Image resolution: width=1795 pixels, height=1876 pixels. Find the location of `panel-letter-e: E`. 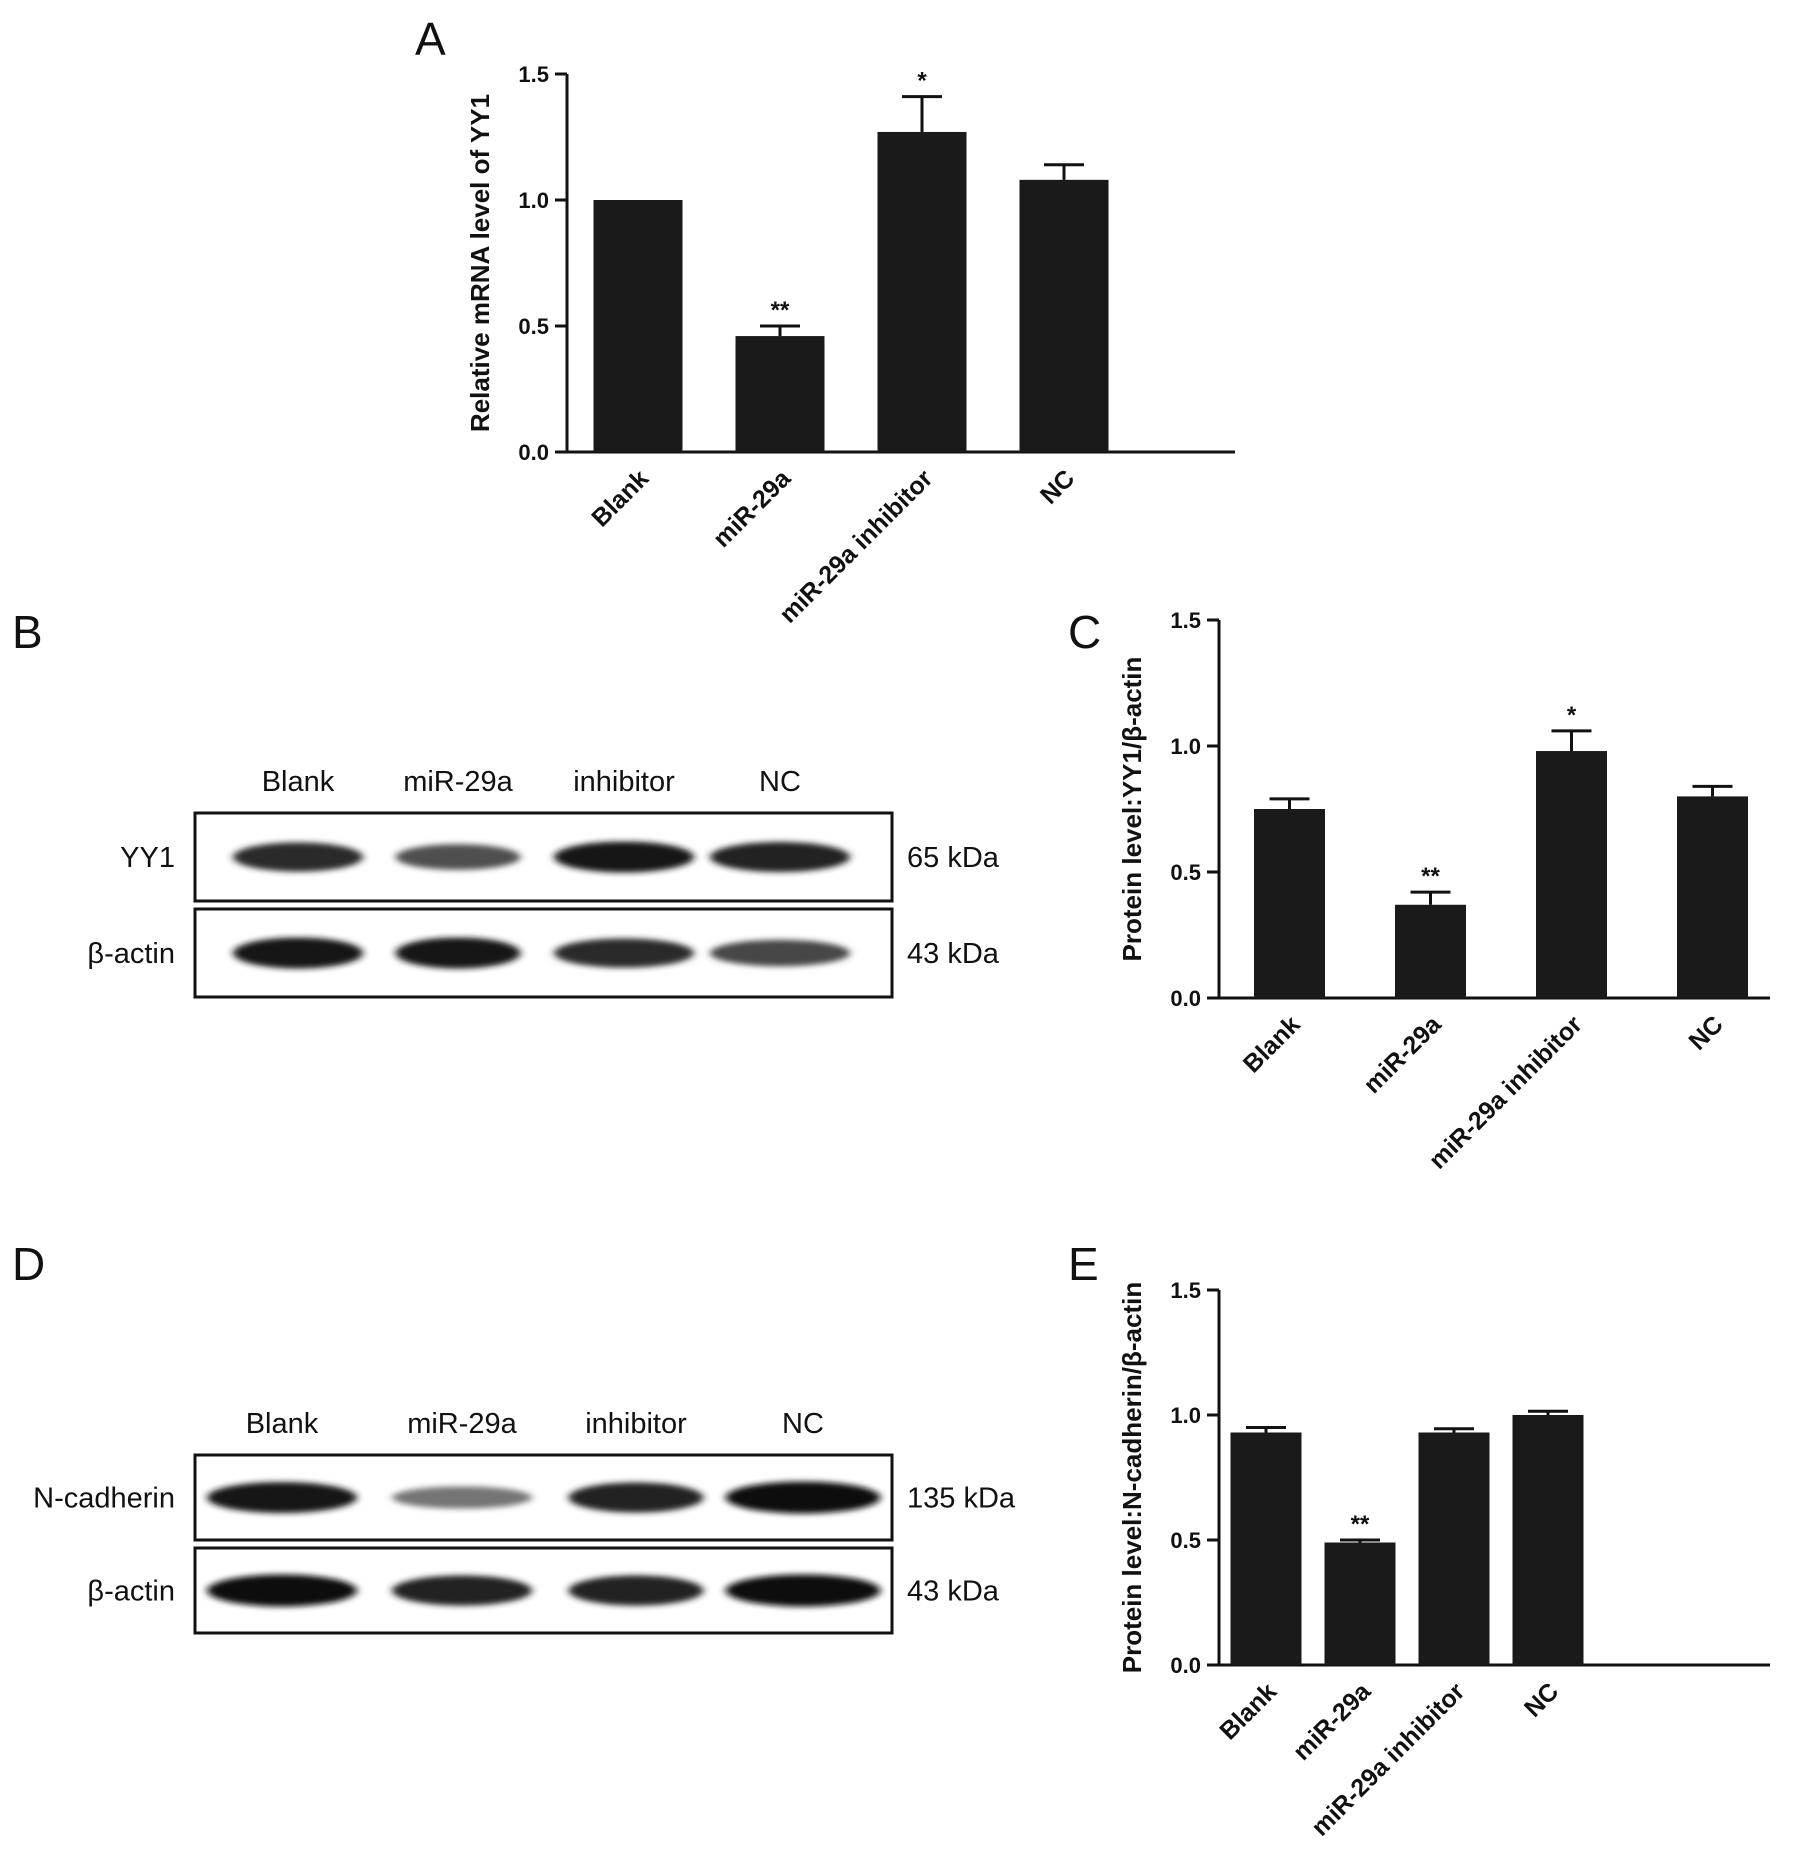

panel-letter-e: E is located at coordinates (1083, 1264).